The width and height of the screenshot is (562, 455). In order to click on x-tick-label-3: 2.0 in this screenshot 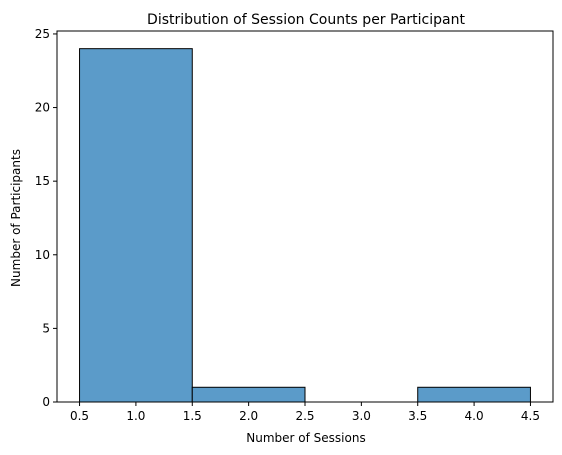, I will do `click(248, 416)`.